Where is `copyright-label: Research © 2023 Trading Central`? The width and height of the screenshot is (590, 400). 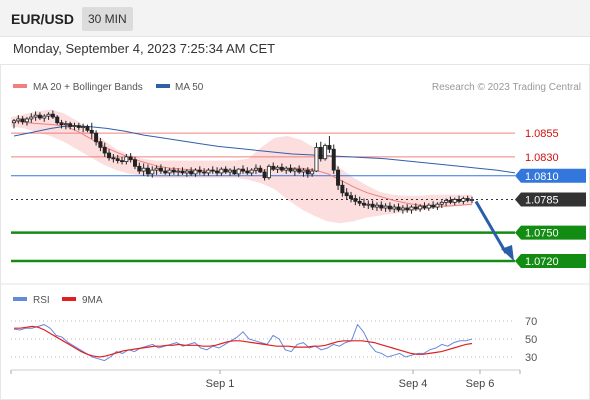 copyright-label: Research © 2023 Trading Central is located at coordinates (506, 87).